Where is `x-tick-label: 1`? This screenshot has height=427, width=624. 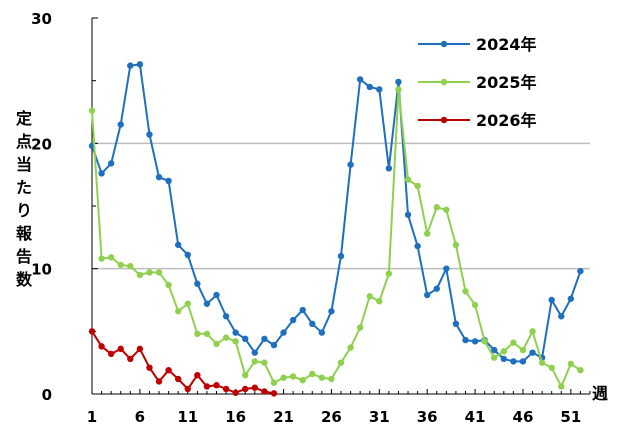 x-tick-label: 1 is located at coordinates (92, 417).